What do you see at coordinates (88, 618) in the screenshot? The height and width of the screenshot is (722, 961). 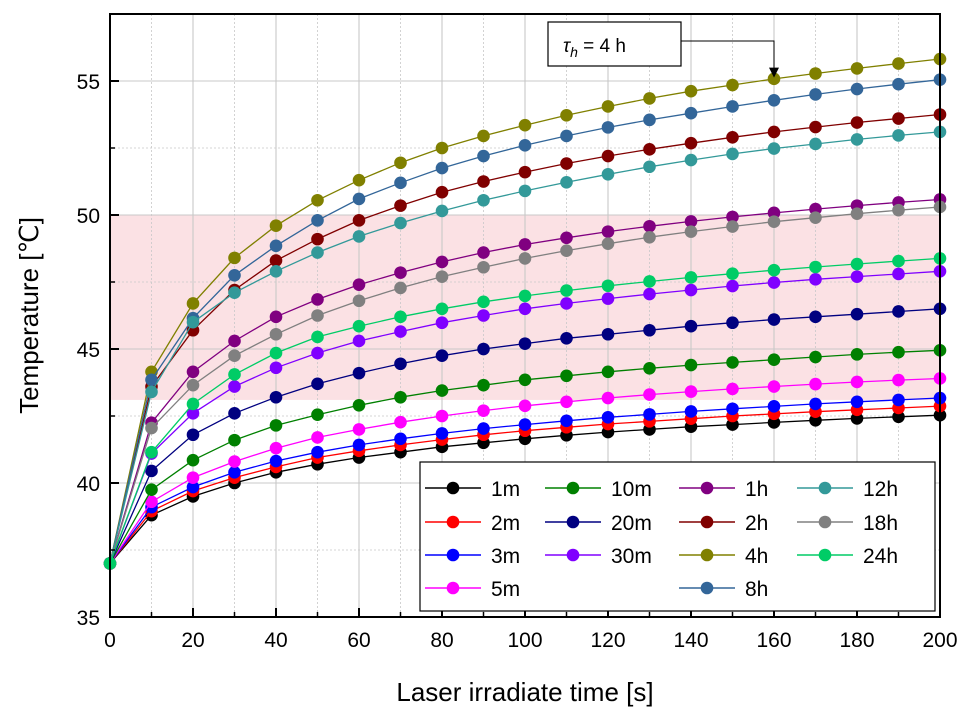 I see `y-tick-label: 35` at bounding box center [88, 618].